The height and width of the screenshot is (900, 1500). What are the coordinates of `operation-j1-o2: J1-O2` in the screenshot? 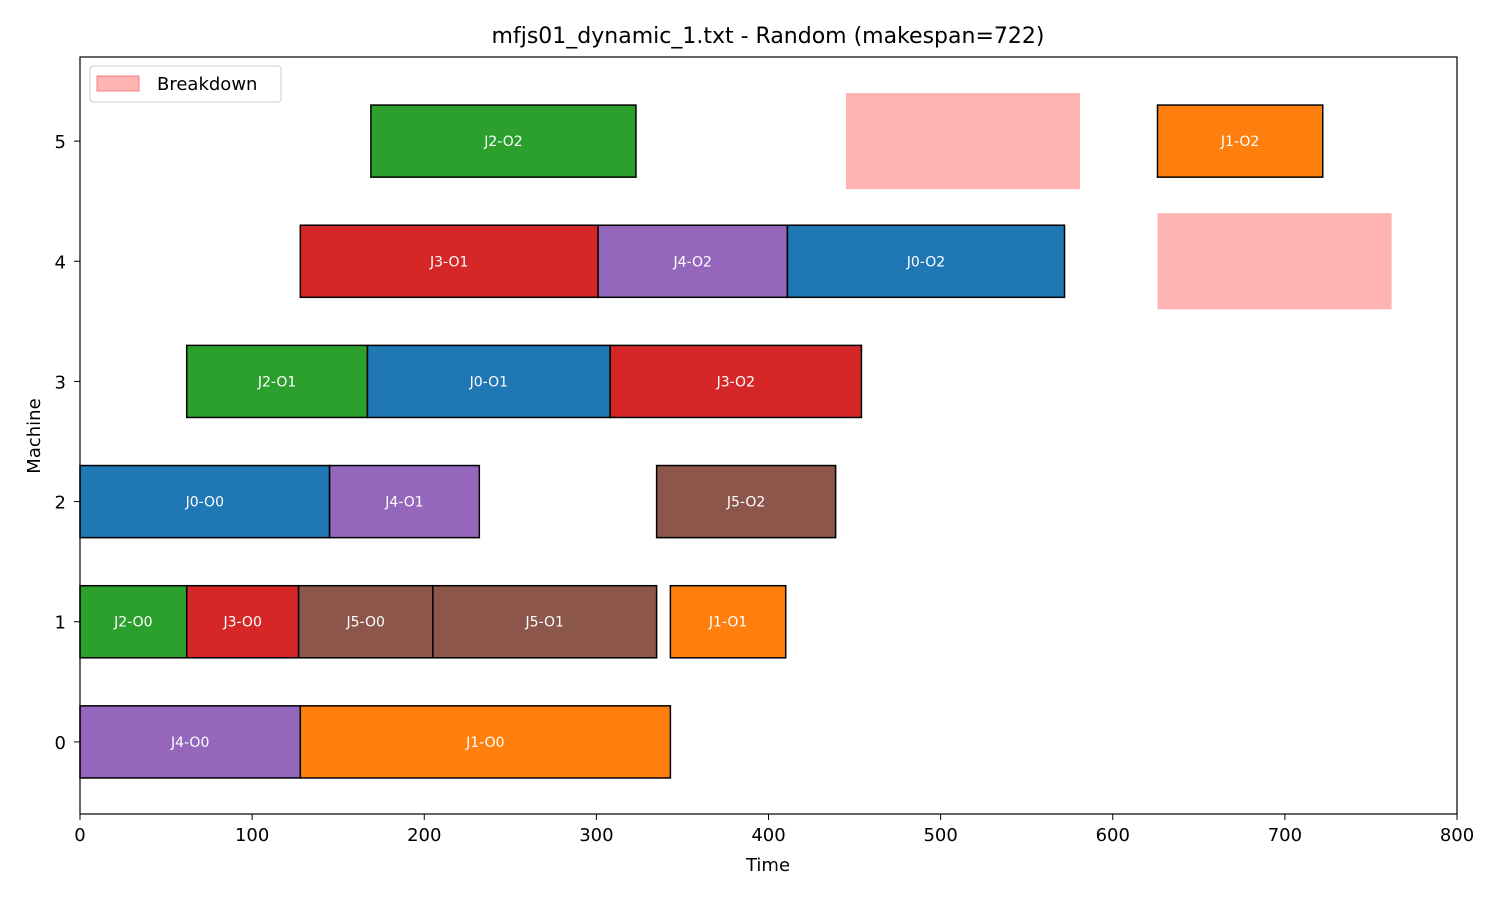 It's located at (1240, 141).